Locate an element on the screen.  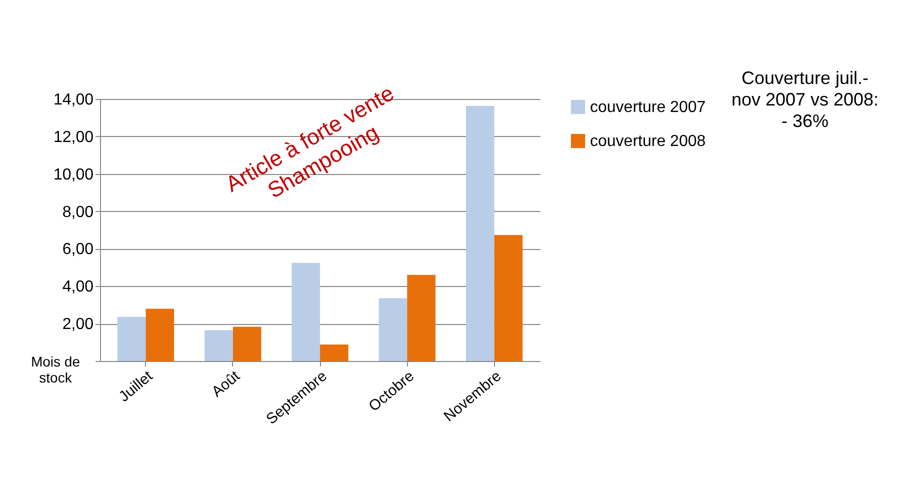
y-tick-label: 14,00 is located at coordinates (73, 100).